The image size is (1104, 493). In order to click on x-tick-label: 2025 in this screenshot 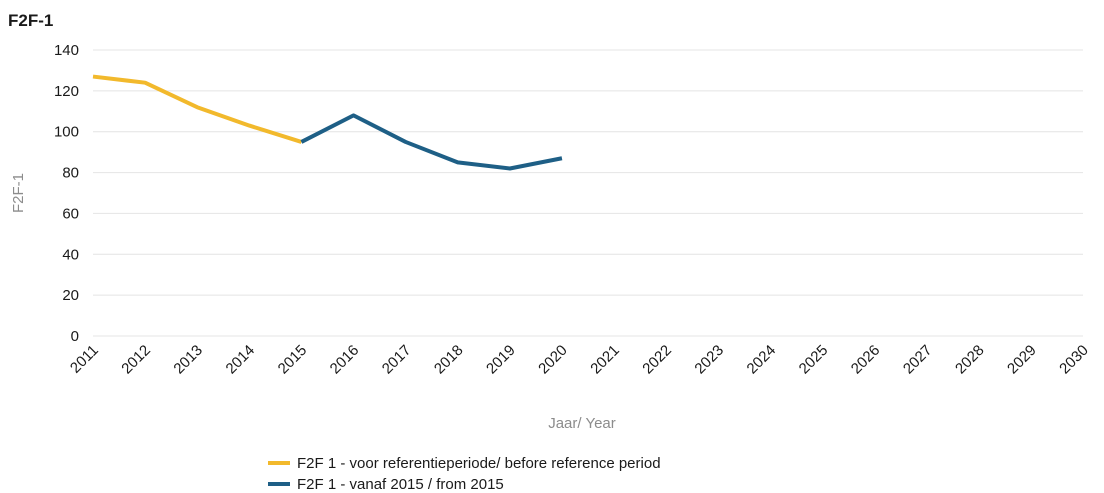, I will do `click(814, 360)`.